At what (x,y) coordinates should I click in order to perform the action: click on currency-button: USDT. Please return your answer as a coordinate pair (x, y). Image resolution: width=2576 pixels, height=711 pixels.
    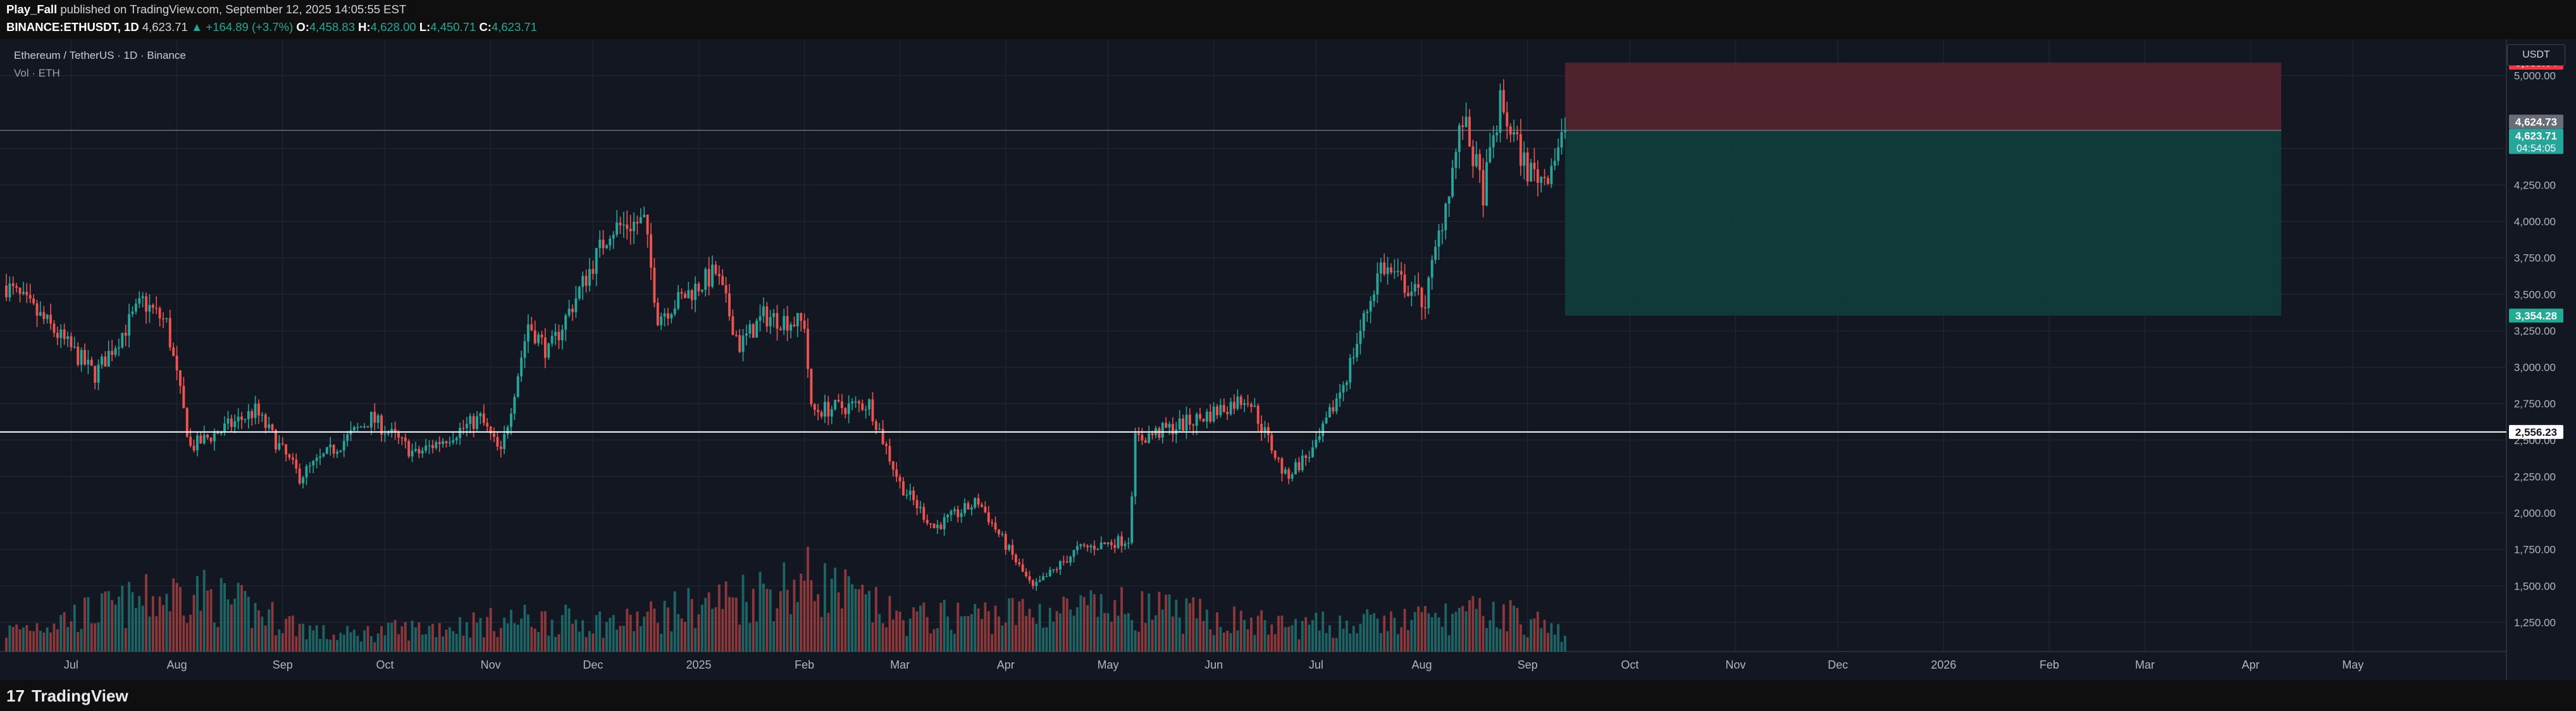
    Looking at the image, I should click on (2536, 55).